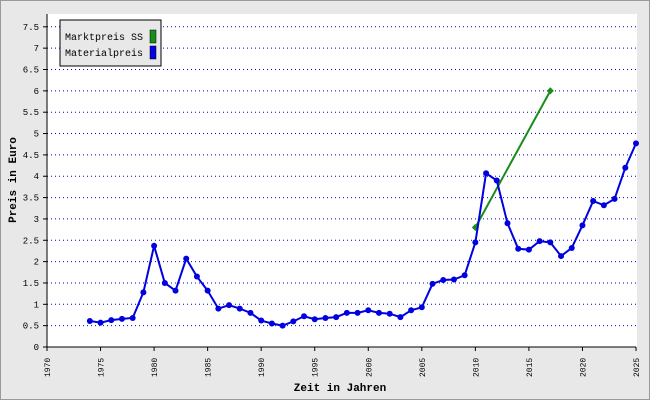 This screenshot has height=400, width=650. Describe the element at coordinates (316, 367) in the screenshot. I see `x-tick-label: 1995` at that location.